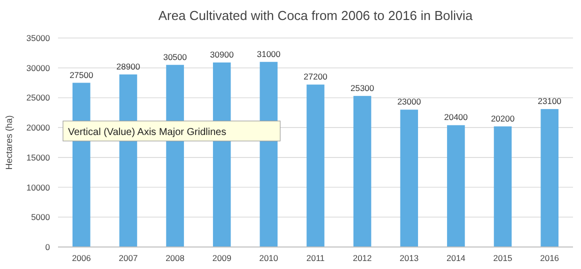  What do you see at coordinates (222, 258) in the screenshot?
I see `x-tick-label: 2009` at bounding box center [222, 258].